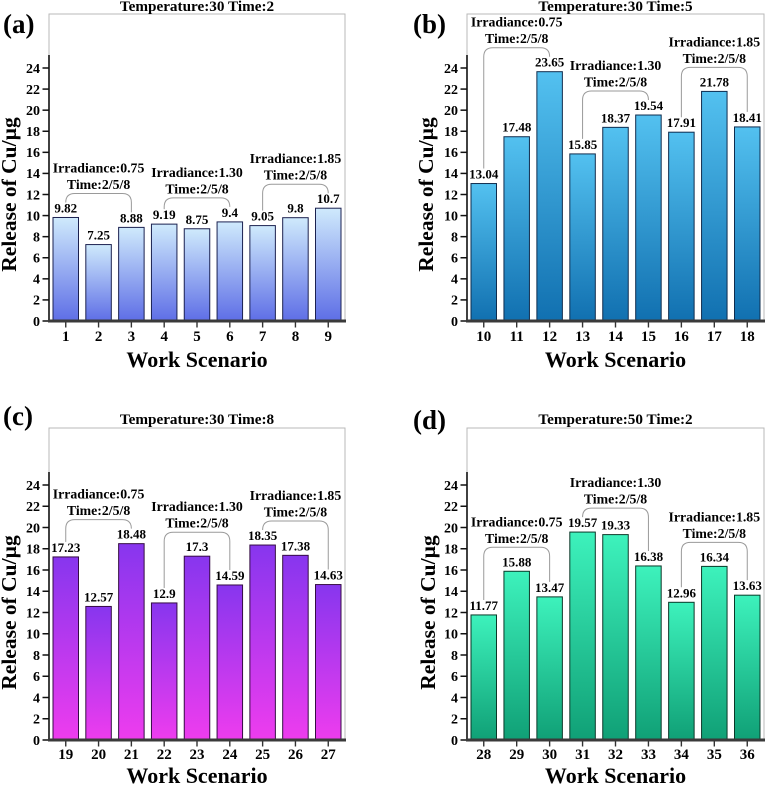 This screenshot has height=786, width=767. I want to click on x-category-label: 21, so click(131, 755).